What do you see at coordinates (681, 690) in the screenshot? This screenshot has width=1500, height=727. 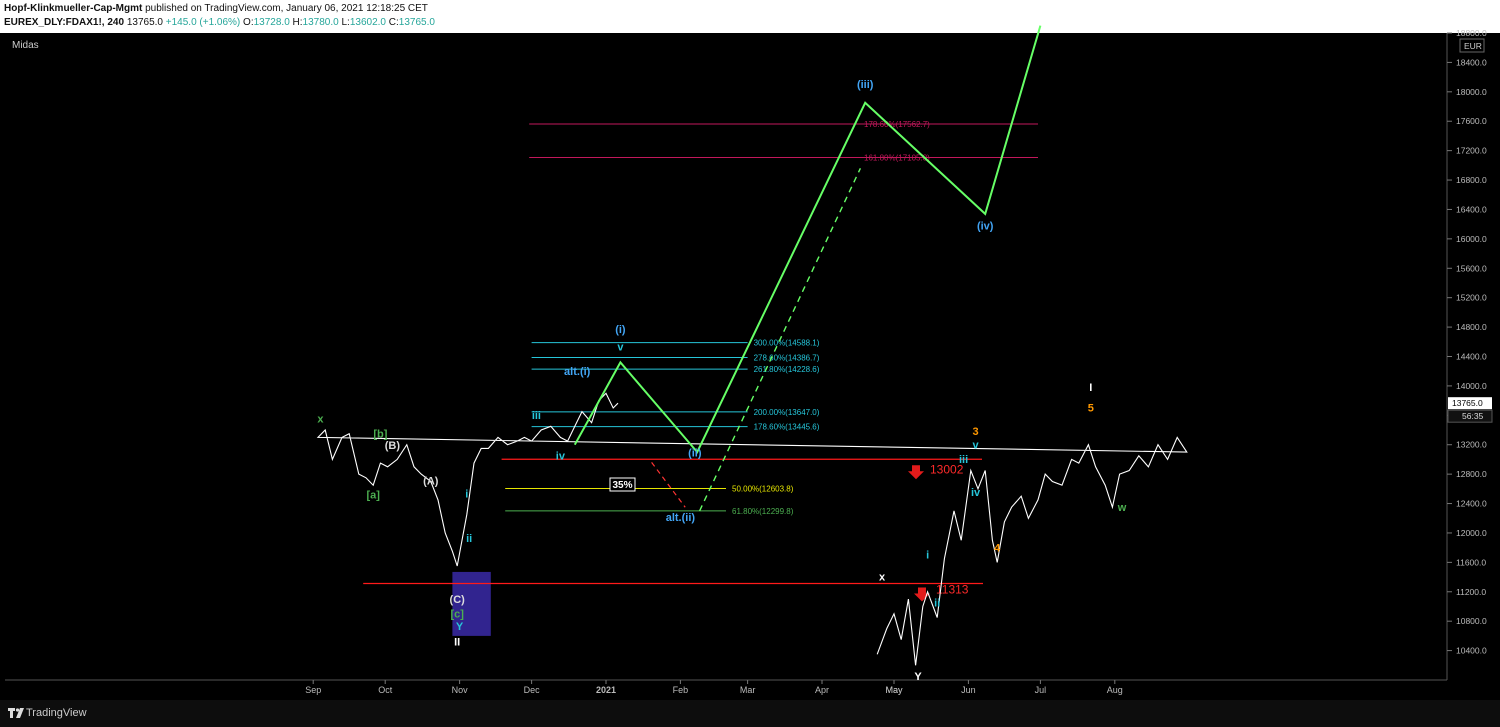 I see `x-tick-label: Feb` at bounding box center [681, 690].